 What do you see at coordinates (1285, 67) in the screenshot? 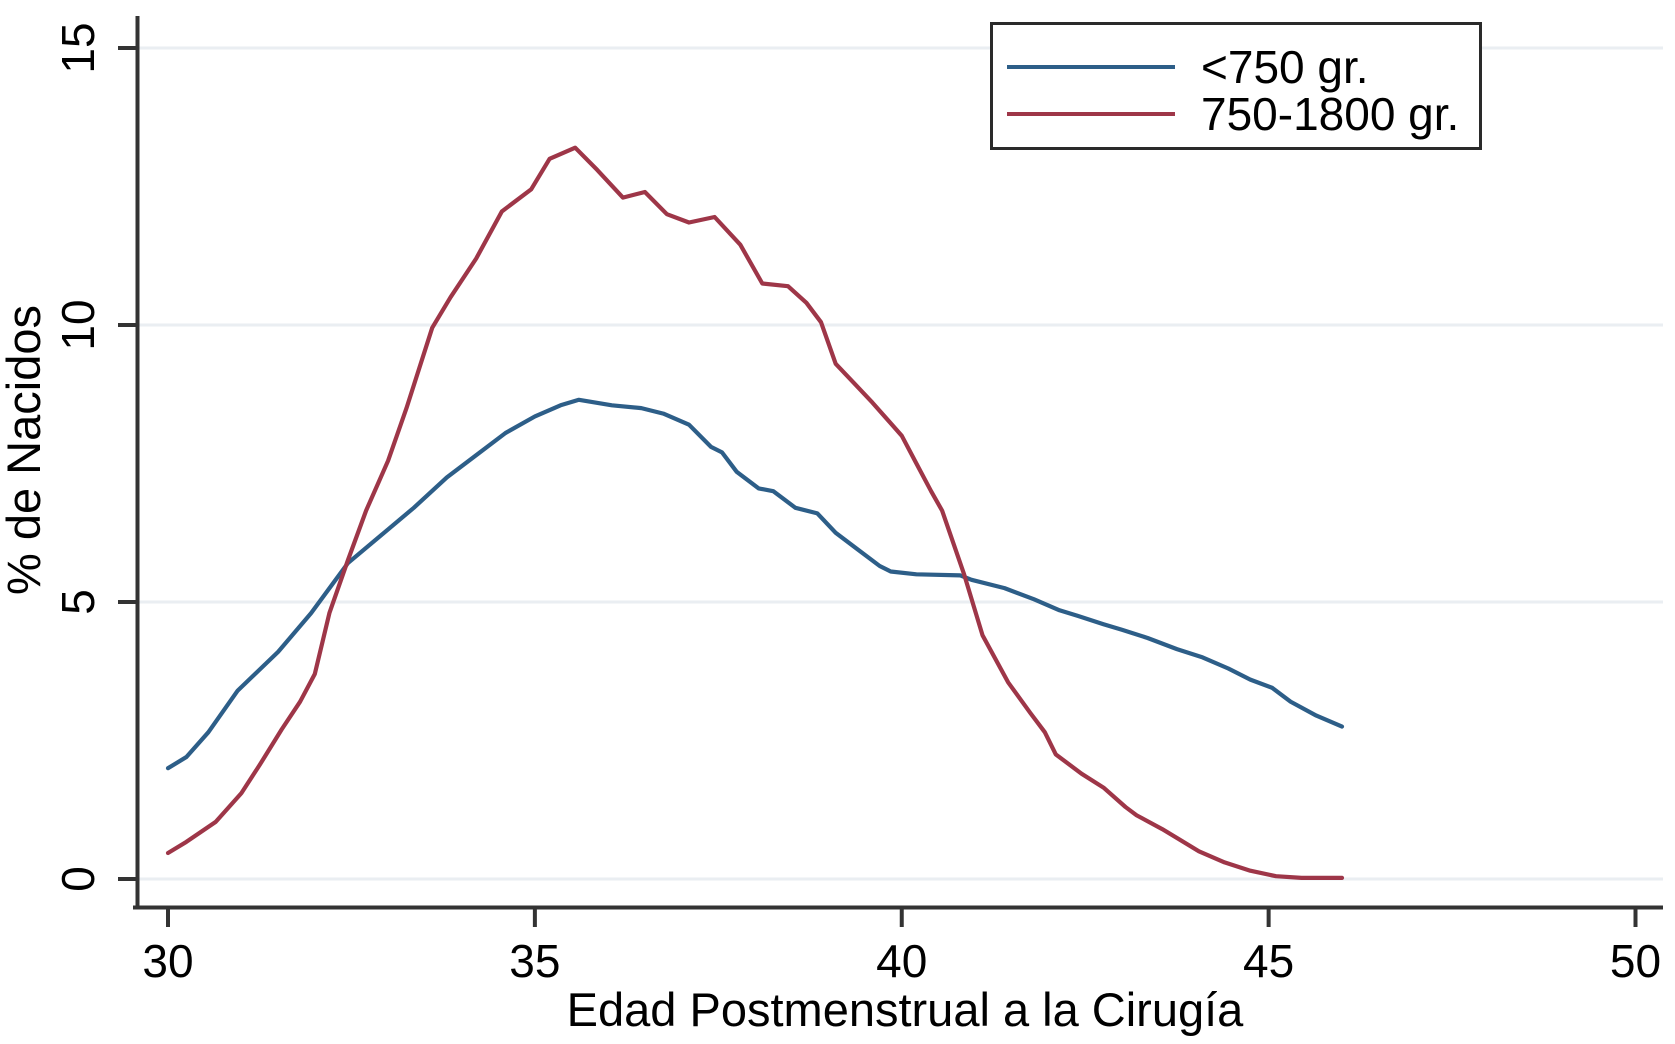
I see `legend-label-under-750: <750 gr.` at bounding box center [1285, 67].